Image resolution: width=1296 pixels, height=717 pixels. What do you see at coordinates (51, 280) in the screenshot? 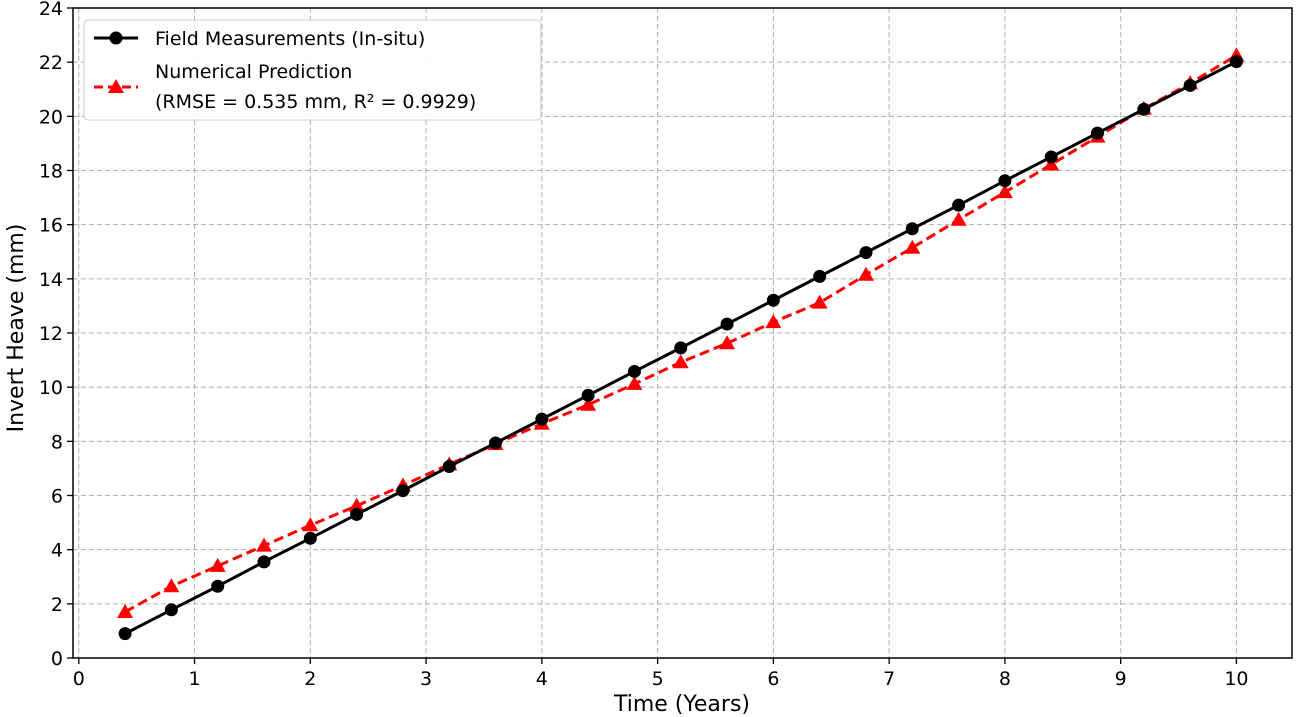
I see `y-tick-label: 14` at bounding box center [51, 280].